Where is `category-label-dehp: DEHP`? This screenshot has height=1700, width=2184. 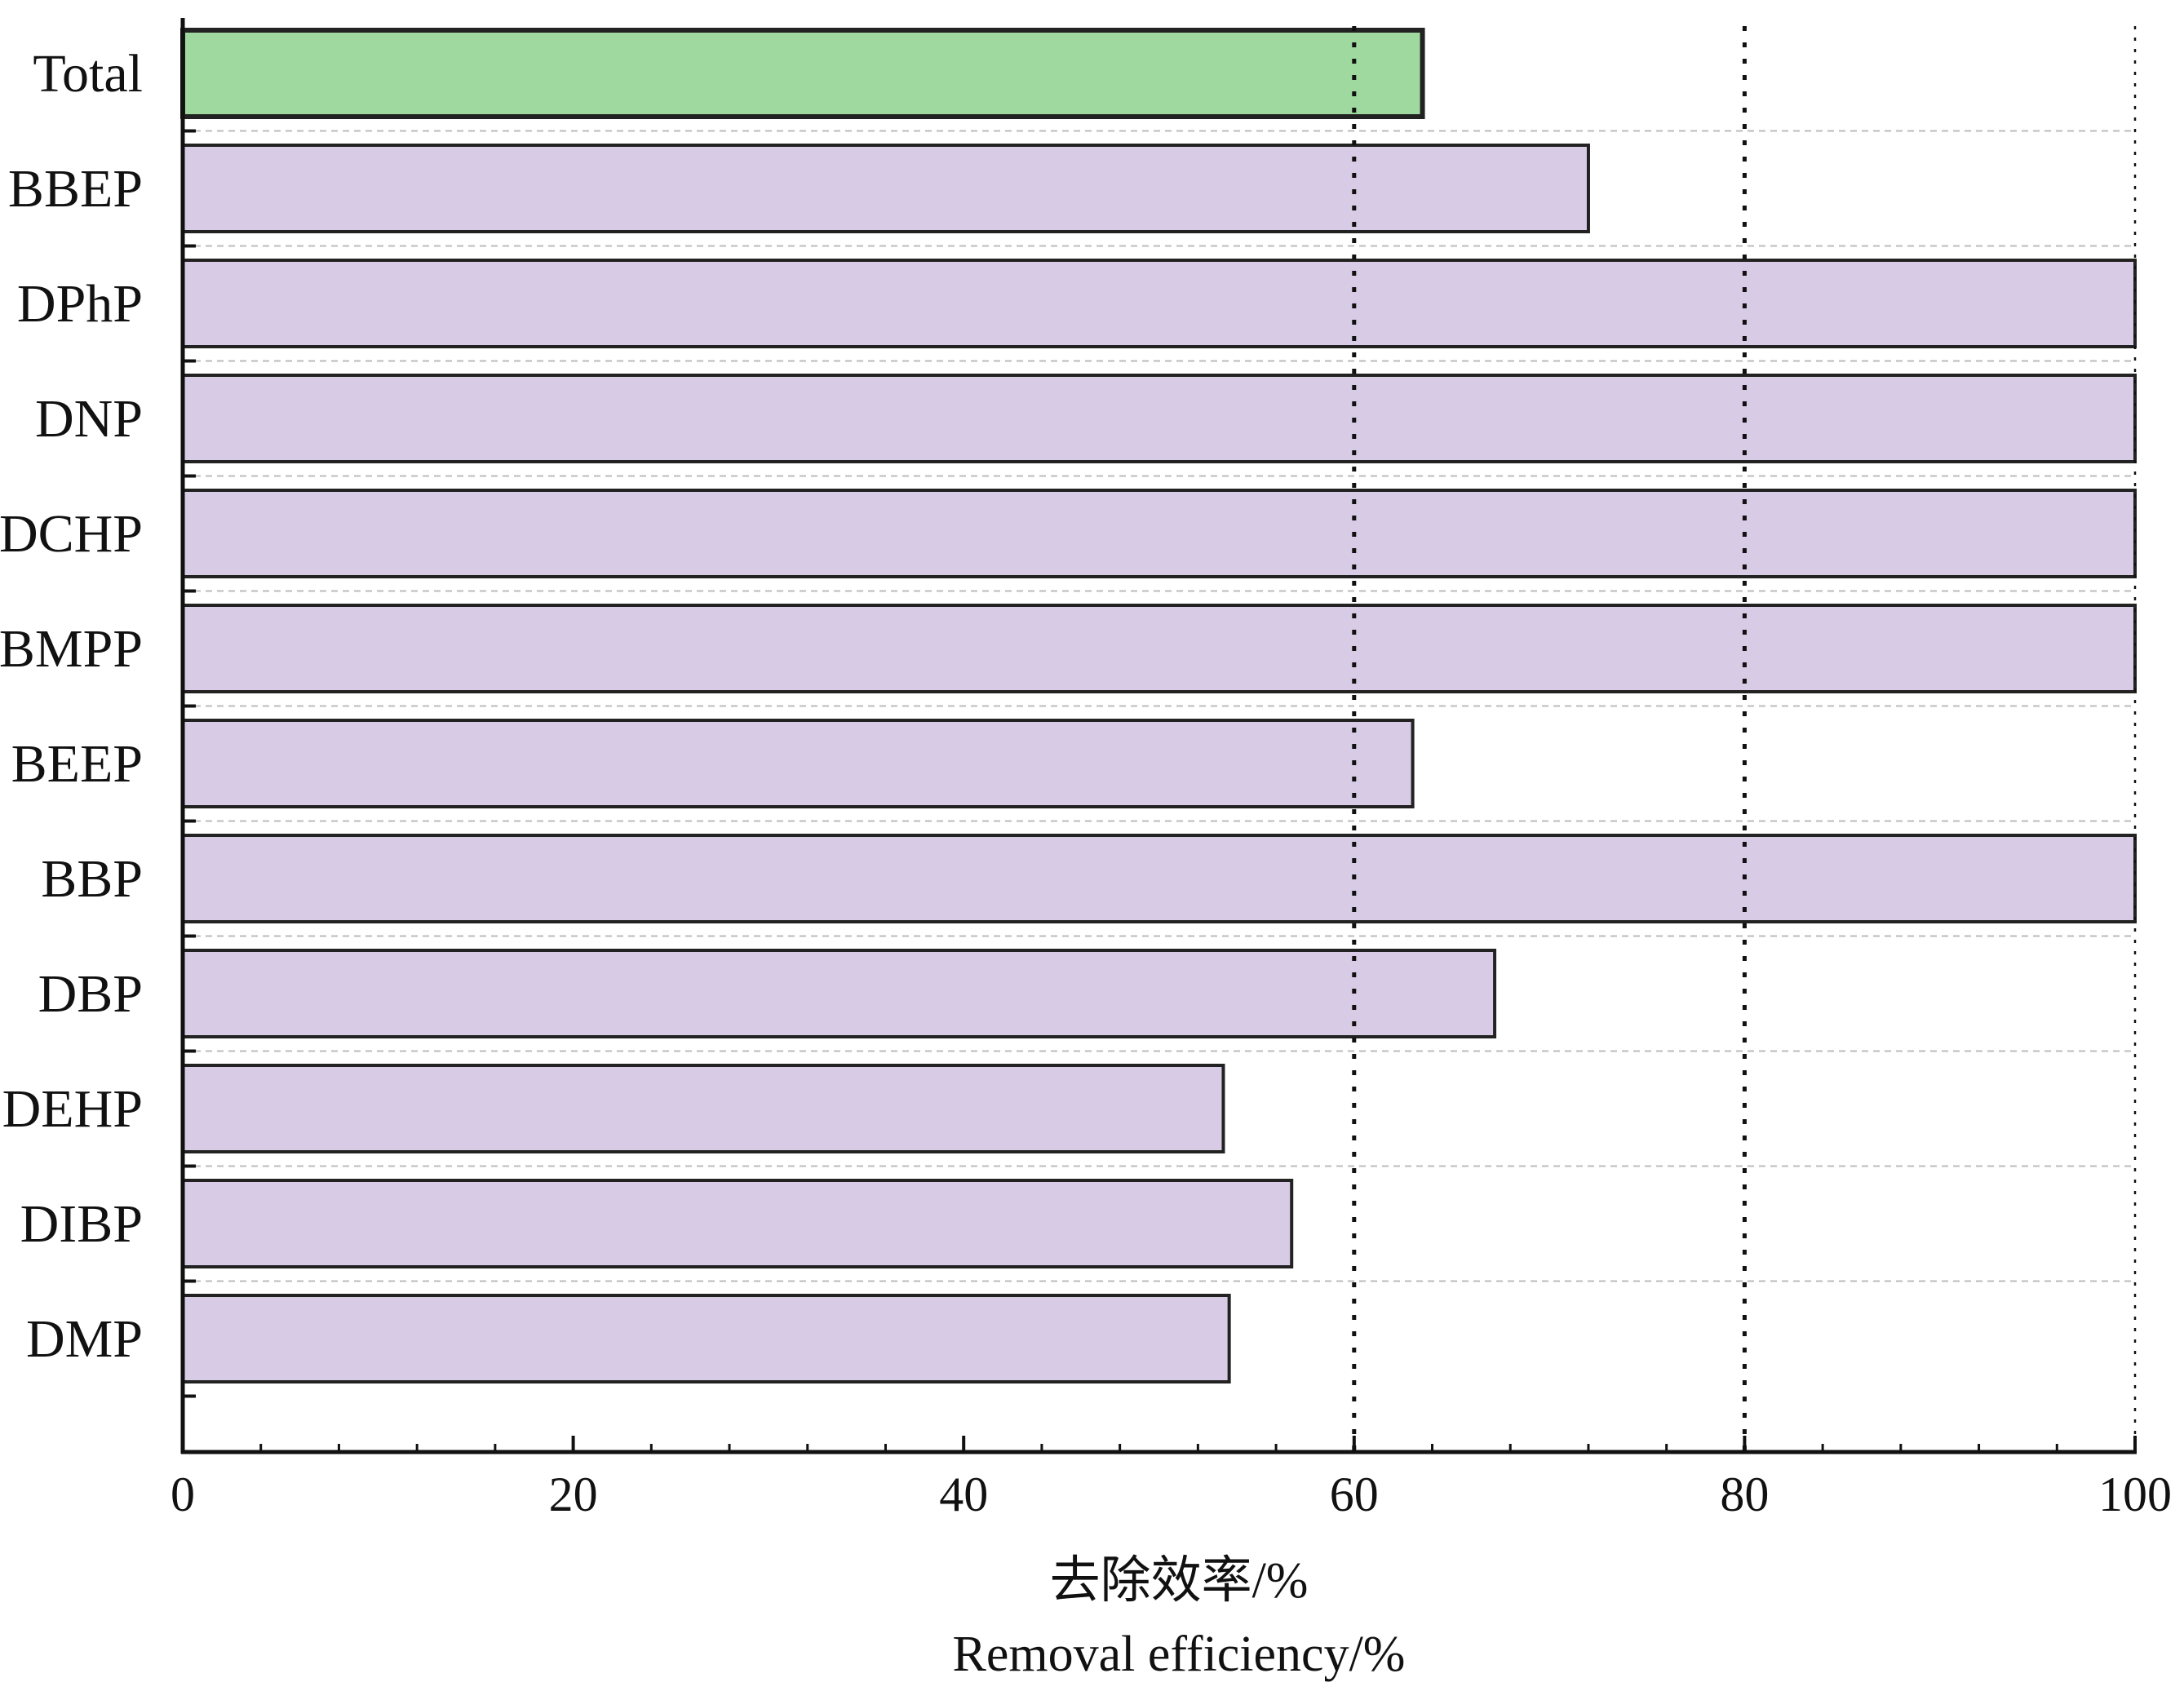 category-label-dehp: DEHP is located at coordinates (73, 1109).